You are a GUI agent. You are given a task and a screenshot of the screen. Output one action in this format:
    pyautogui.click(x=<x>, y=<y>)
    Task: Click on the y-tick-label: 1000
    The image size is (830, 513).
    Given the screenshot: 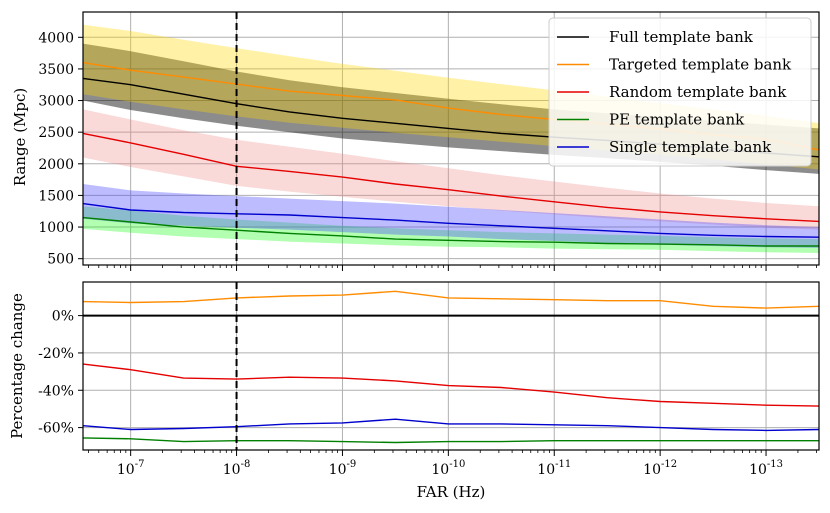 What is the action you would take?
    pyautogui.click(x=56, y=228)
    